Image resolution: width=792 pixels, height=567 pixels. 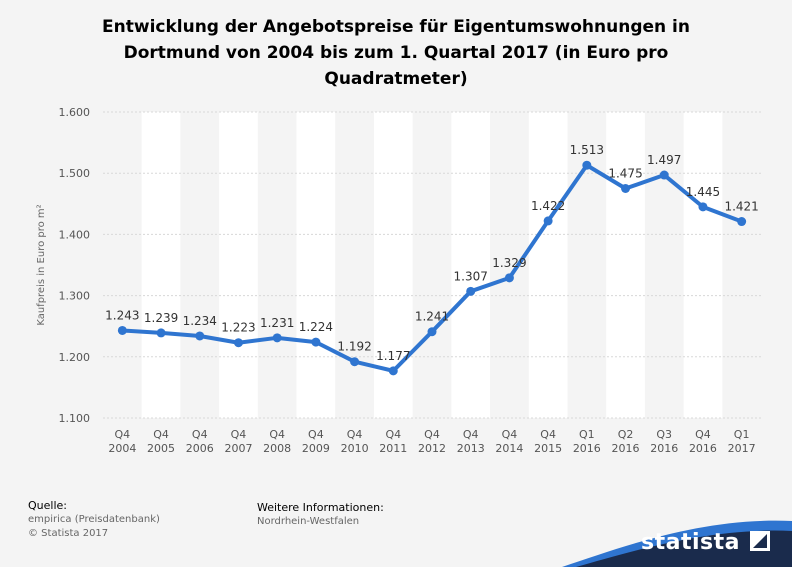 What do you see at coordinates (393, 356) in the screenshot?
I see `data-label: 1.177` at bounding box center [393, 356].